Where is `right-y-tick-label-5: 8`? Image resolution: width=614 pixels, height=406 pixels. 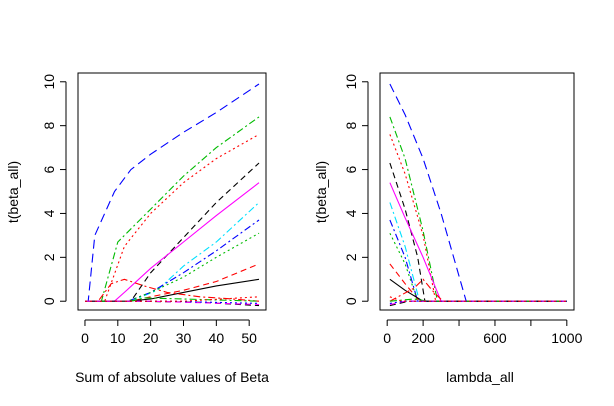
right-y-tick-label-5: 8 is located at coordinates (351, 126).